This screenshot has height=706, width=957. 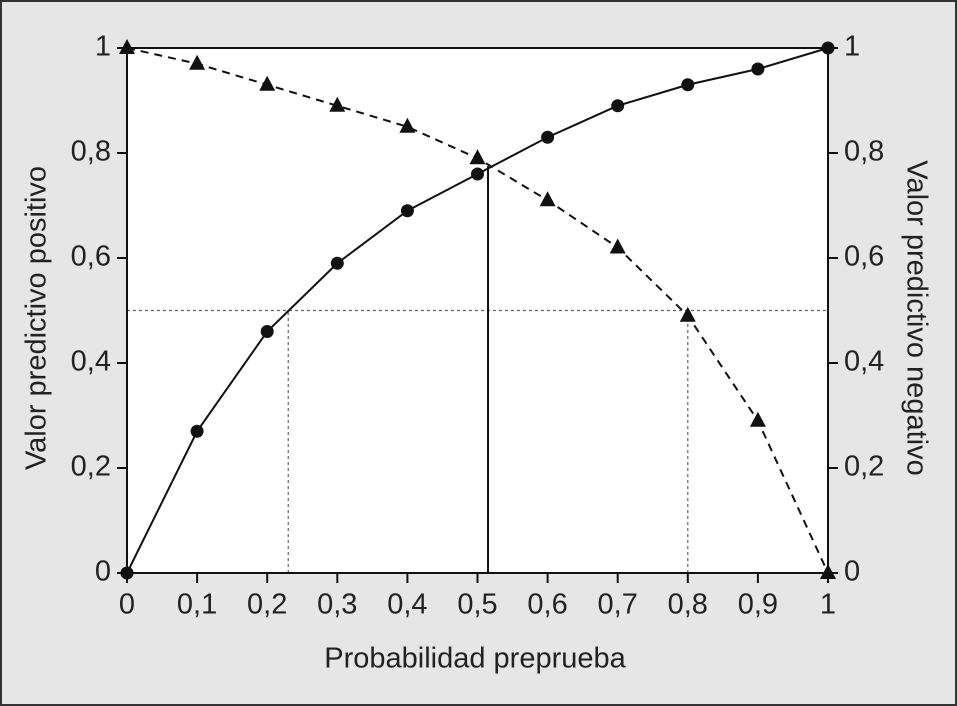 I want to click on y-tick-label: 0,6, so click(x=91, y=257).